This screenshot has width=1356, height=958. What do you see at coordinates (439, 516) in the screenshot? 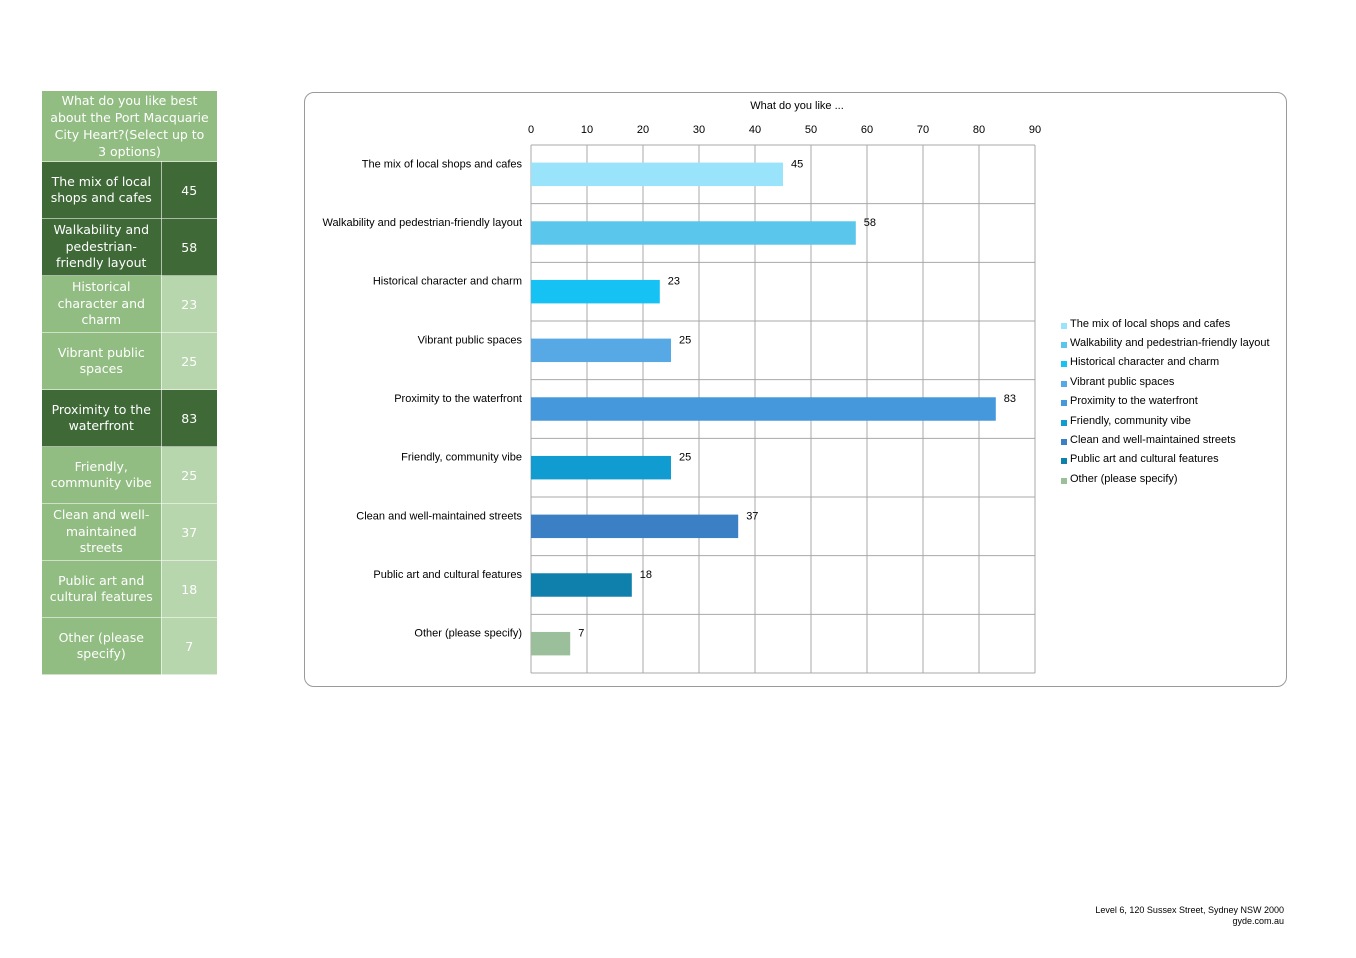
I see `category-label: Clean and well-maintained streets` at bounding box center [439, 516].